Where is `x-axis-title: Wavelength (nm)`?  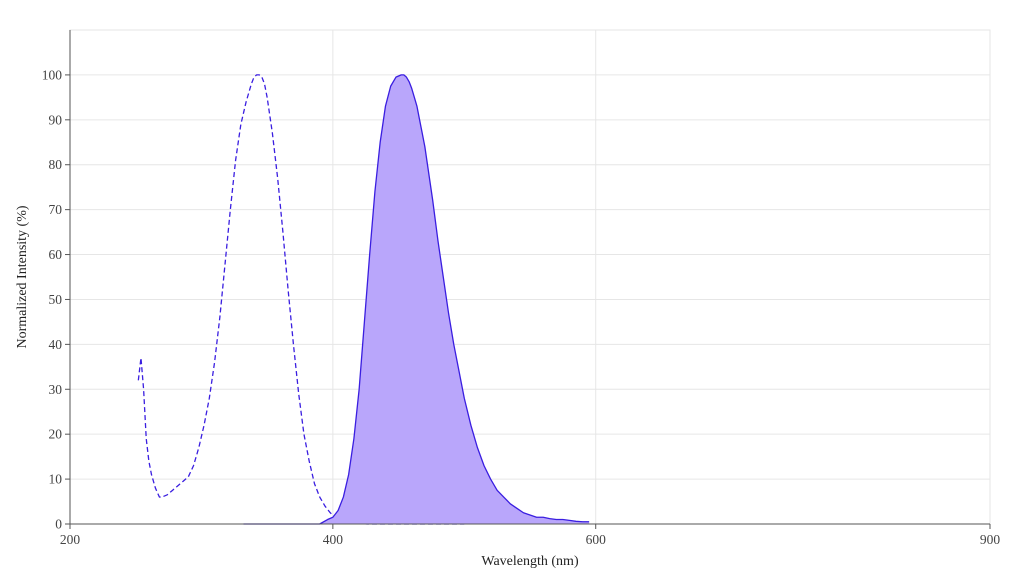
x-axis-title: Wavelength (nm) is located at coordinates (530, 561).